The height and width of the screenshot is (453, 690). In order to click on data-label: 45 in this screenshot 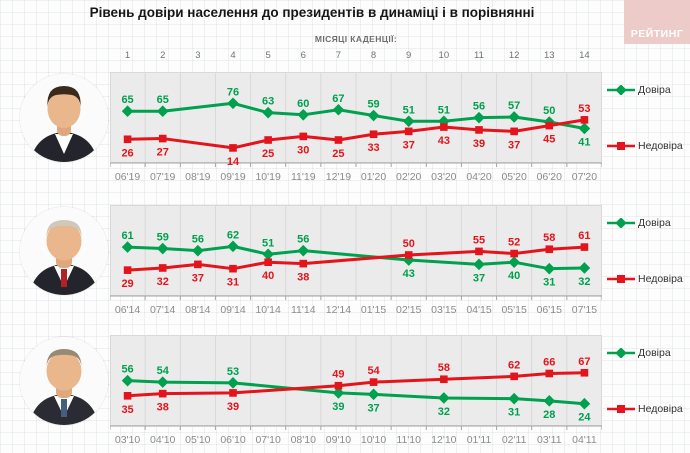, I will do `click(549, 140)`.